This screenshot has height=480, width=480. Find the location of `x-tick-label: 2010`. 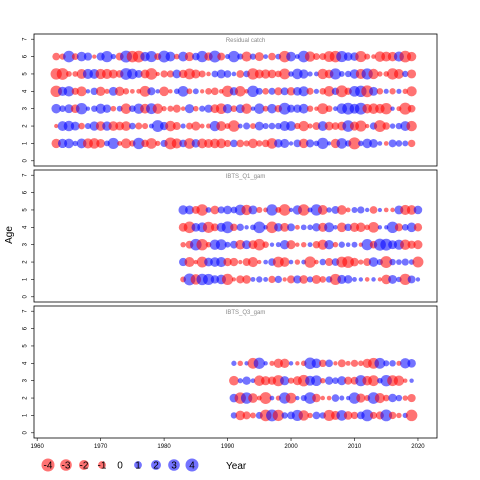

x-tick-label: 2010 is located at coordinates (355, 447).